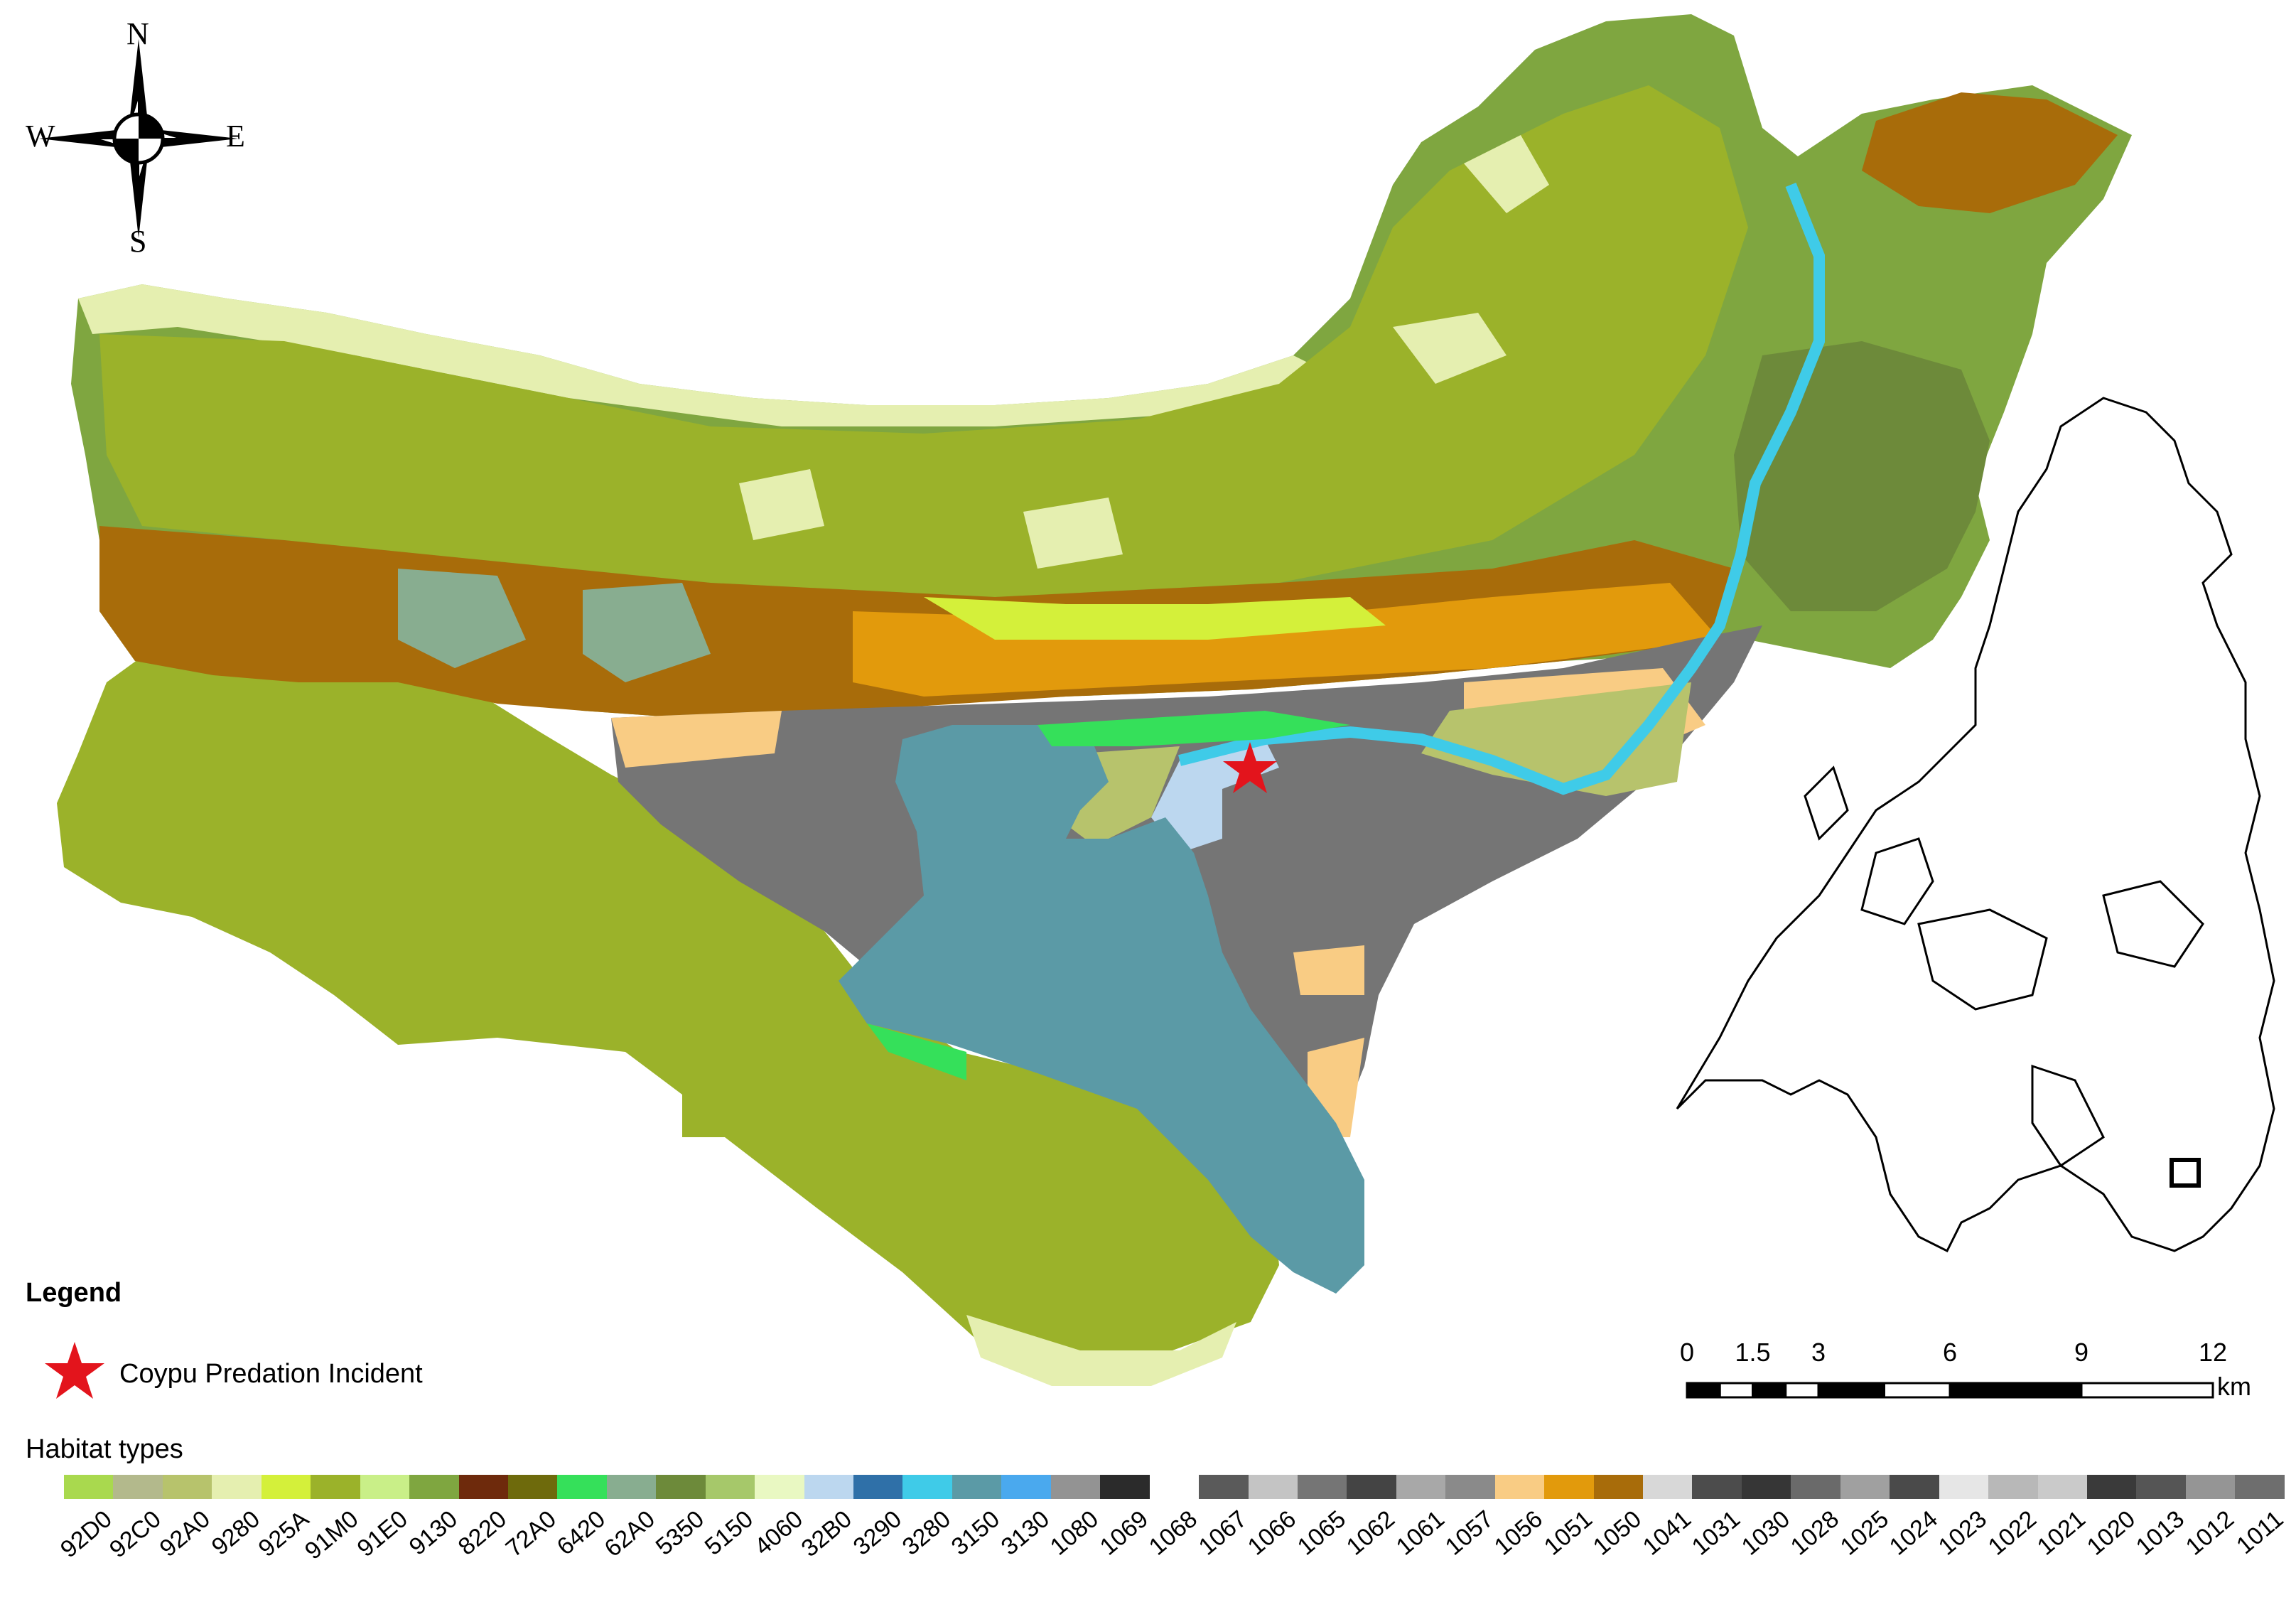  Describe the element at coordinates (1567, 1533) in the screenshot. I see `habitat-code-1051: 1051` at that location.